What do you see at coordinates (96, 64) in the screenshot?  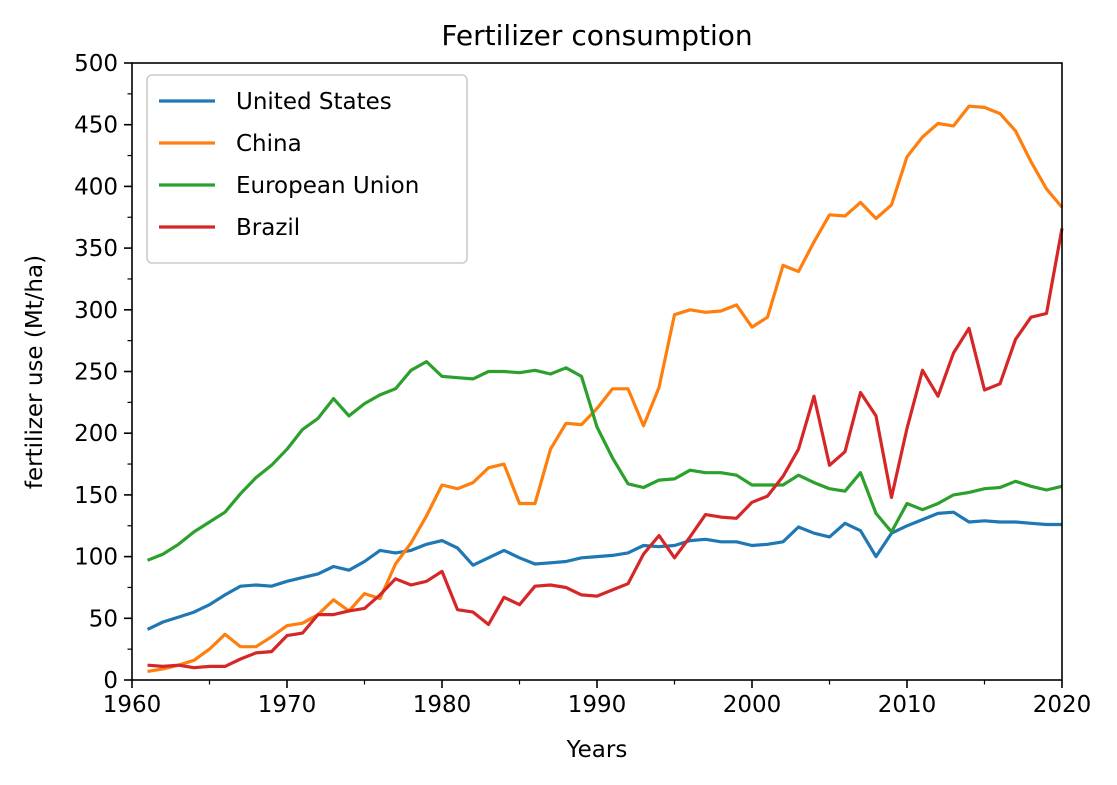 I see `y-tick-label: 500` at bounding box center [96, 64].